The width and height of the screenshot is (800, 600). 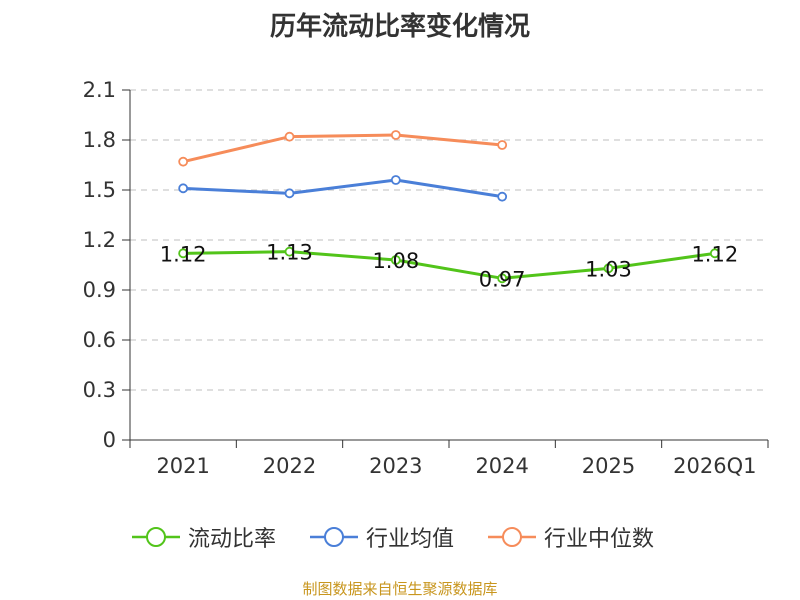 What do you see at coordinates (400, 589) in the screenshot?
I see `source-note: 制图数据来自恒生聚源数据库` at bounding box center [400, 589].